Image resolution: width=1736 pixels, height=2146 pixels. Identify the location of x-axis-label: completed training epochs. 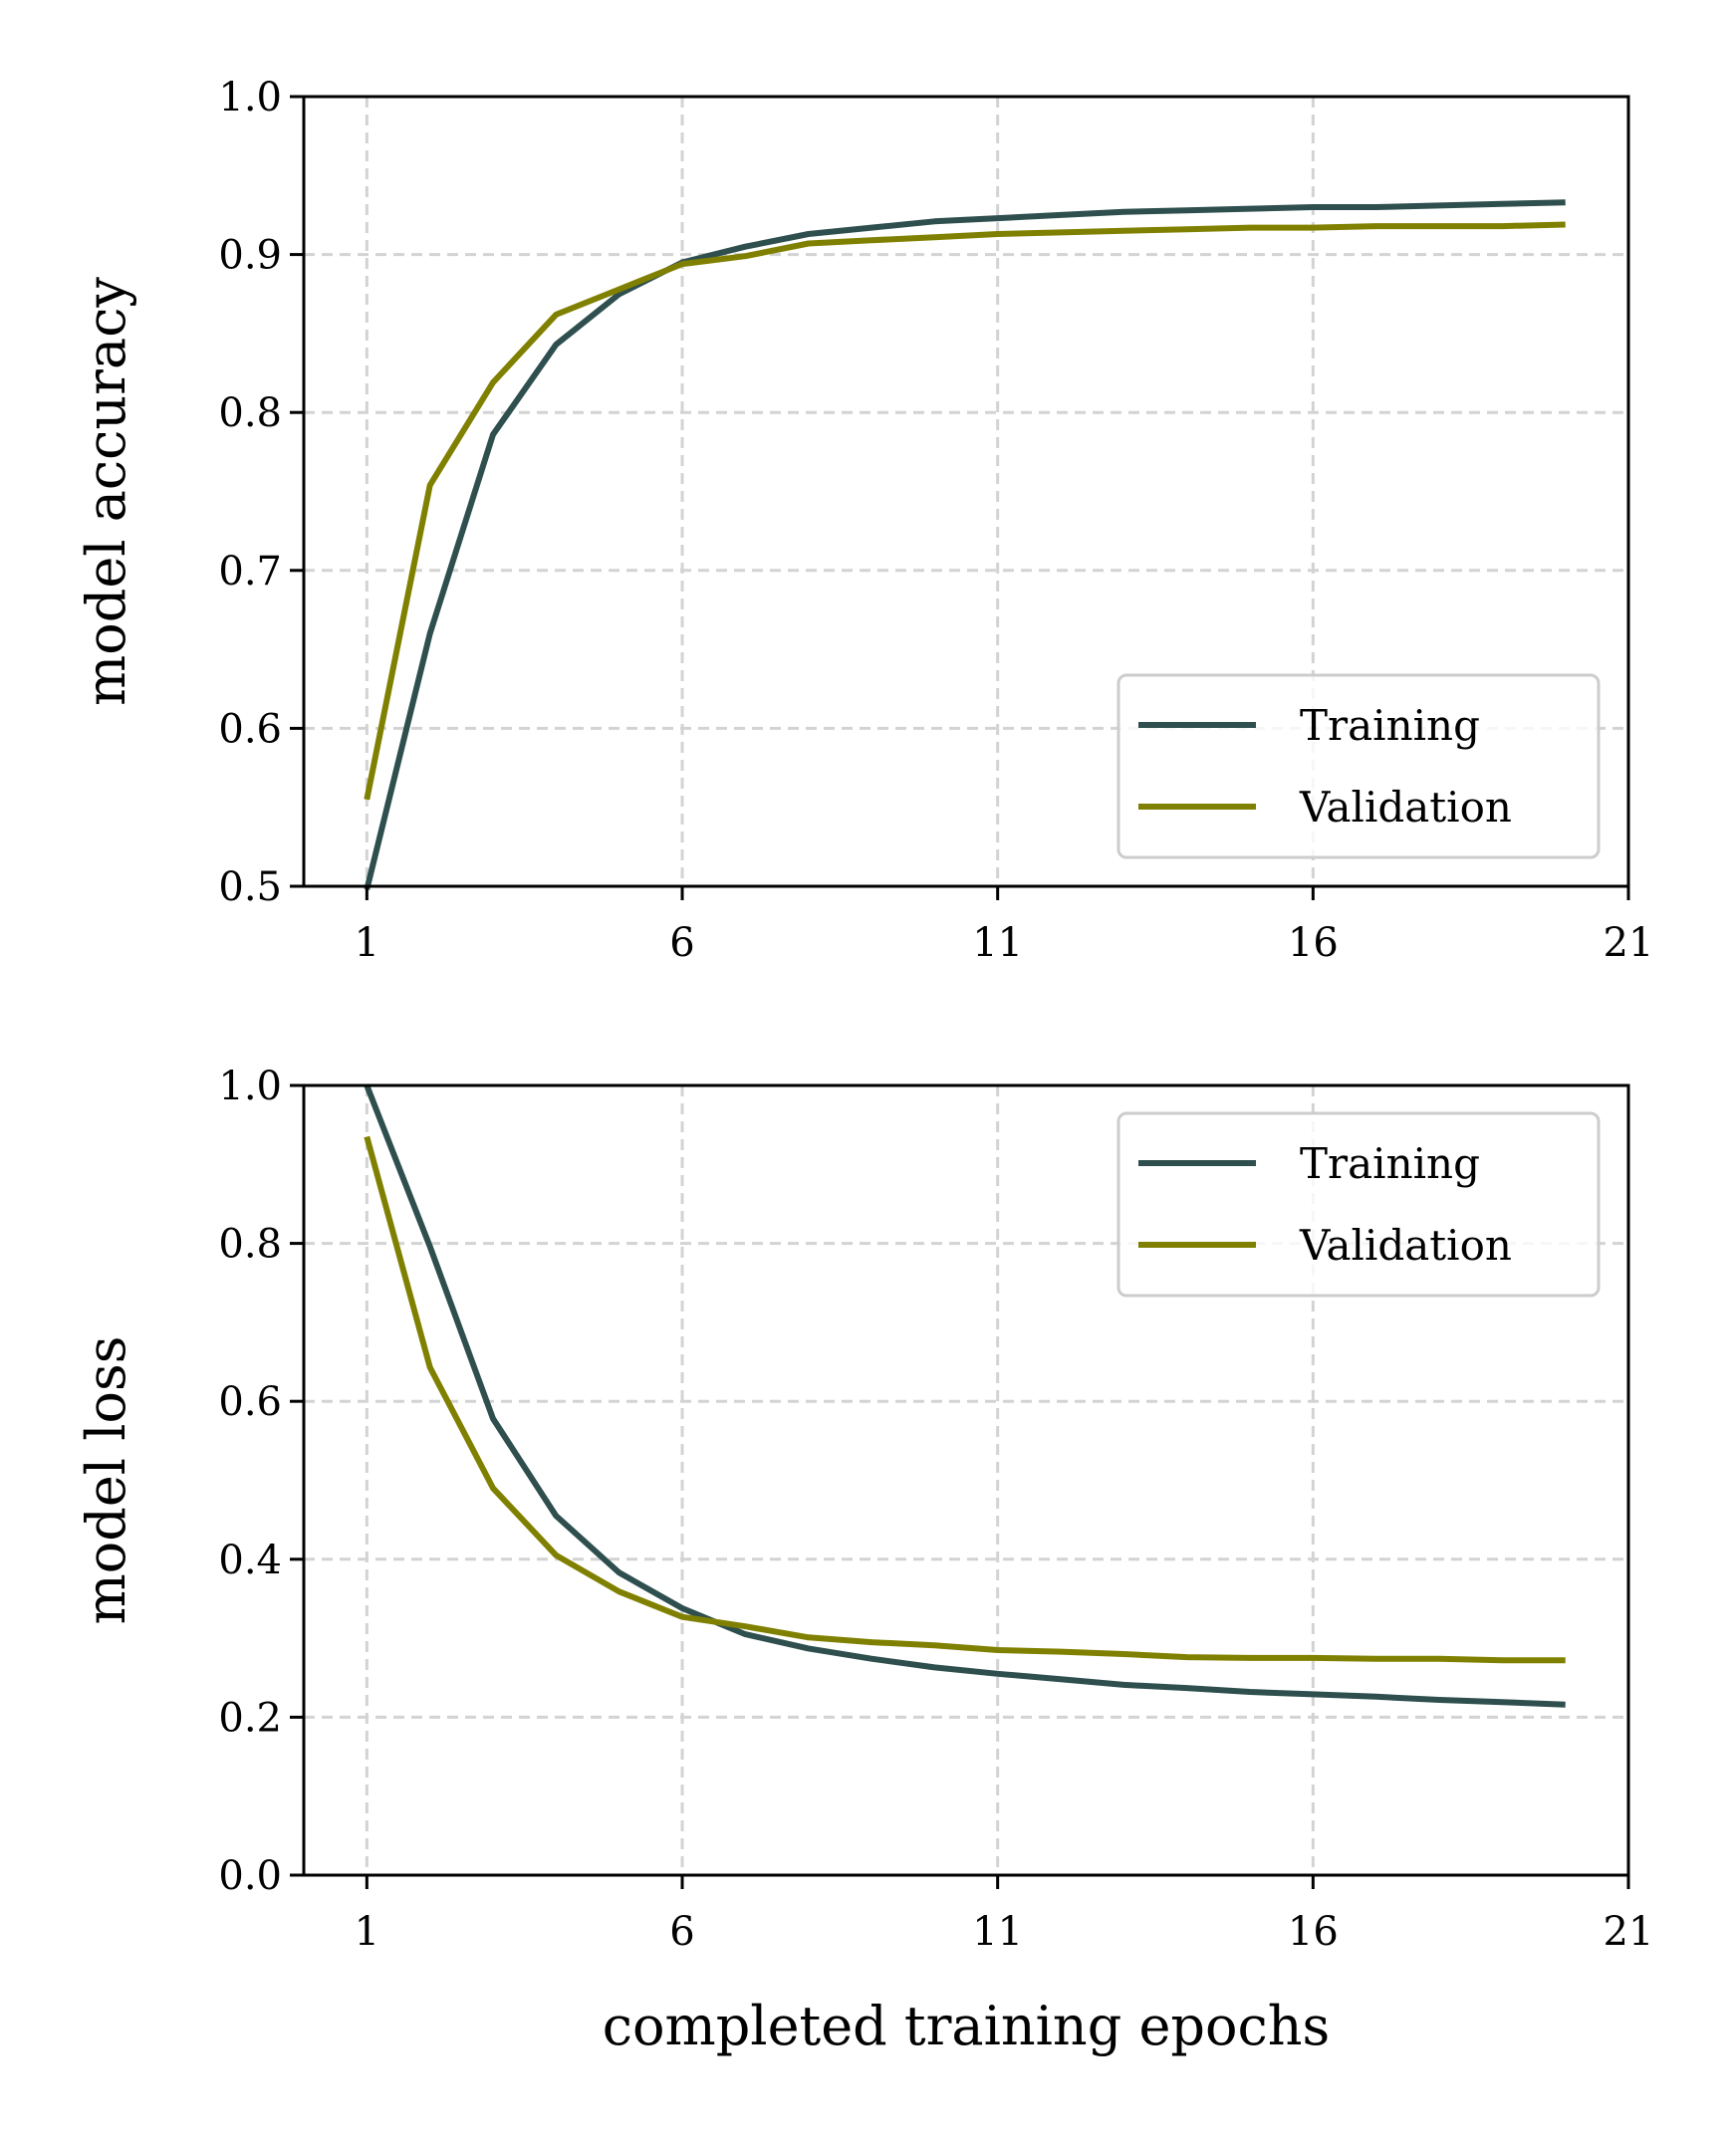
(967, 2026).